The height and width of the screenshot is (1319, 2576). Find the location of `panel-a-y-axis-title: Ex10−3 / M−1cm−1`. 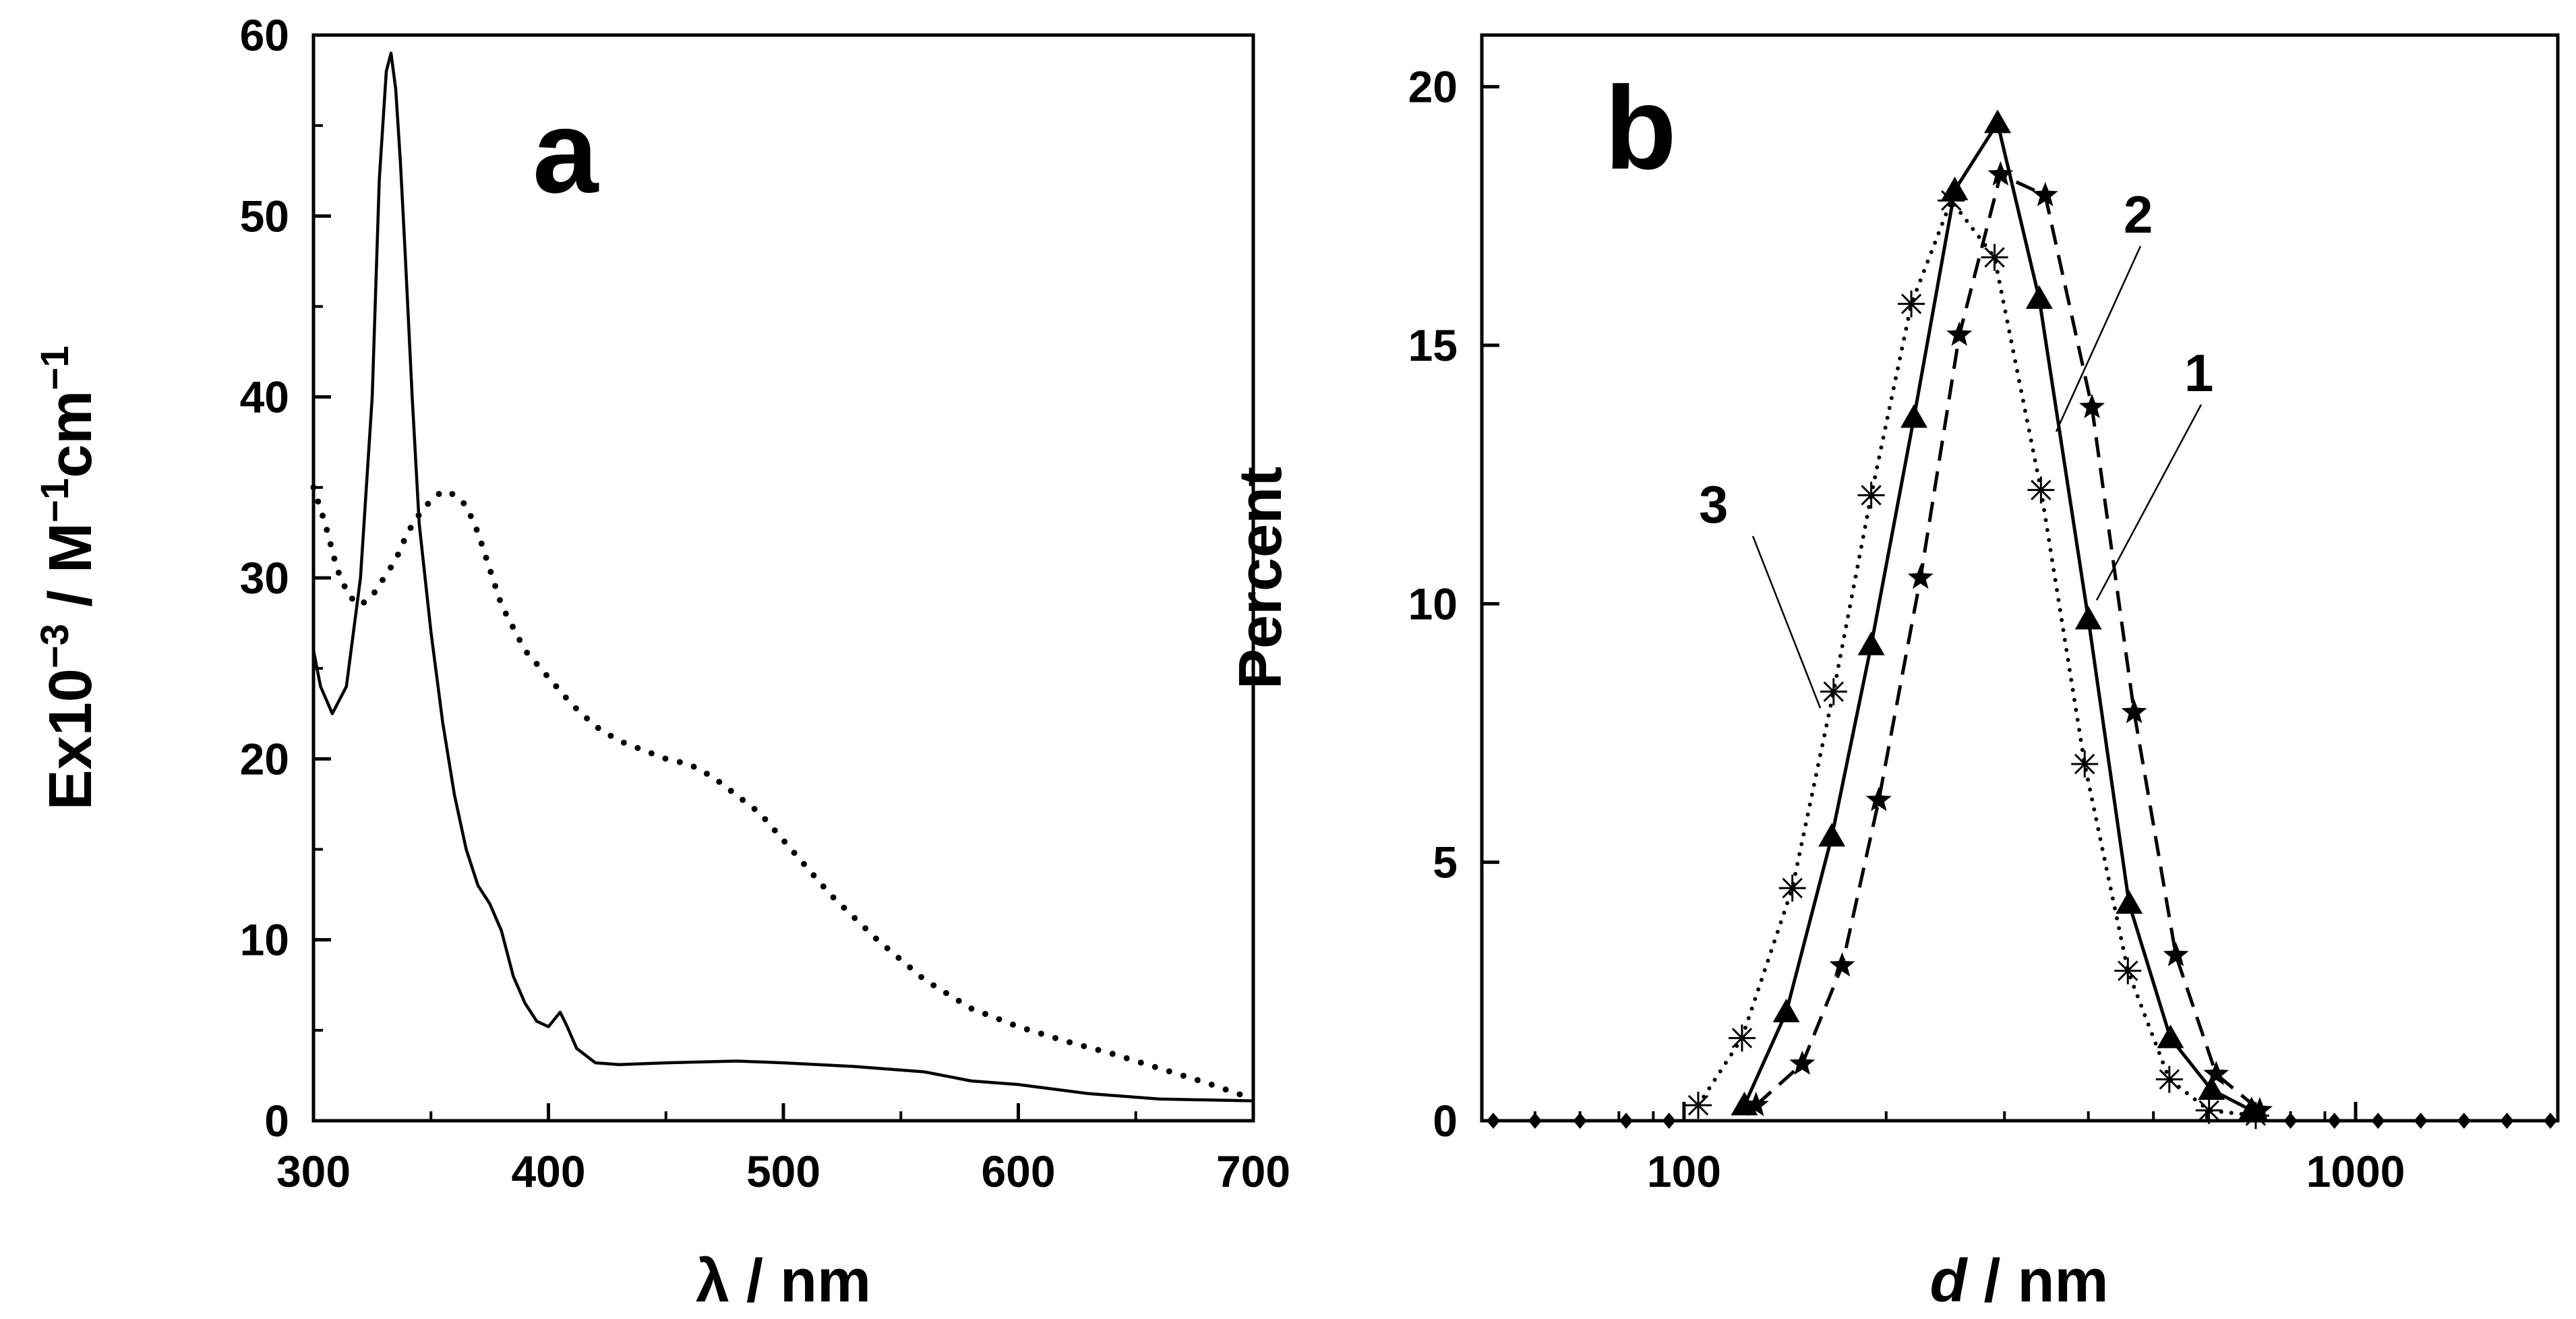

panel-a-y-axis-title: Ex10−3 / M−1cm−1 is located at coordinates (68, 578).